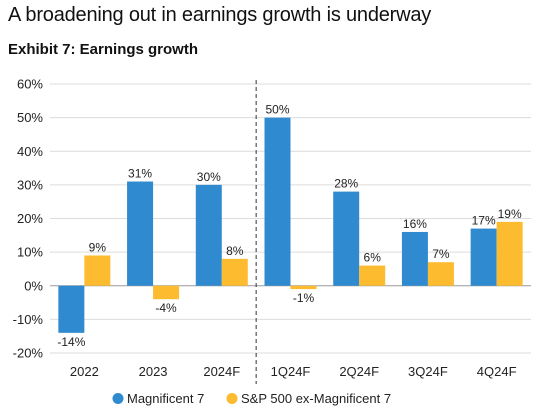 Image resolution: width=549 pixels, height=419 pixels. I want to click on data-label: -1%, so click(304, 298).